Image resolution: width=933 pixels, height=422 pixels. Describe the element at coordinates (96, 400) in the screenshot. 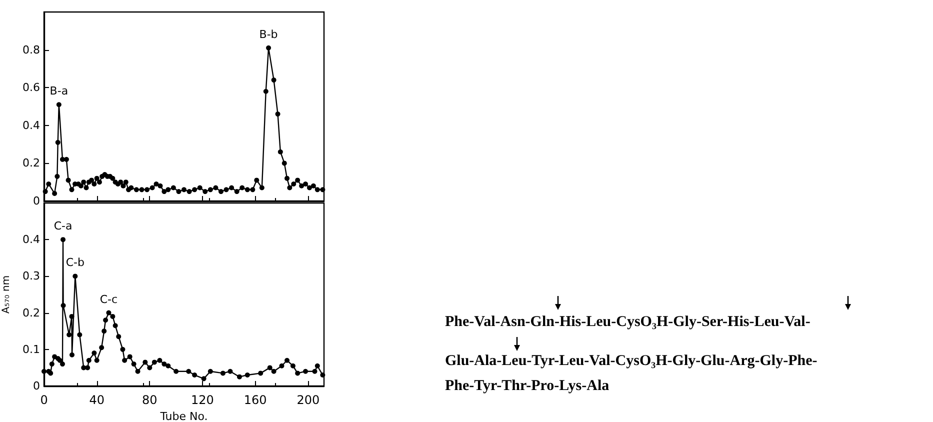

I see `x-tick-label: 40` at that location.